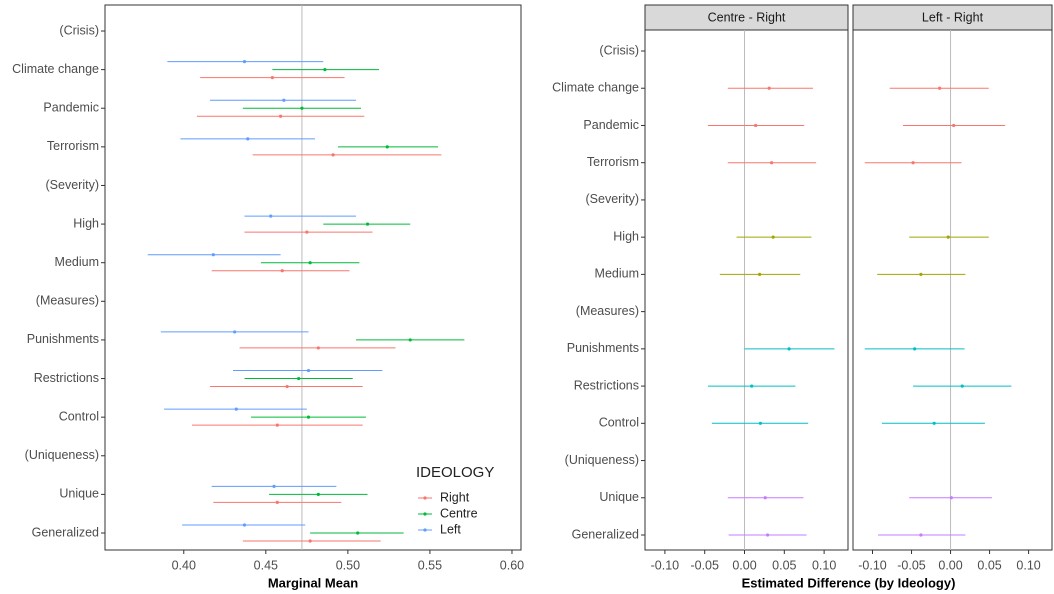  What do you see at coordinates (613, 162) in the screenshot?
I see `y-tick-label: Terrorism` at bounding box center [613, 162].